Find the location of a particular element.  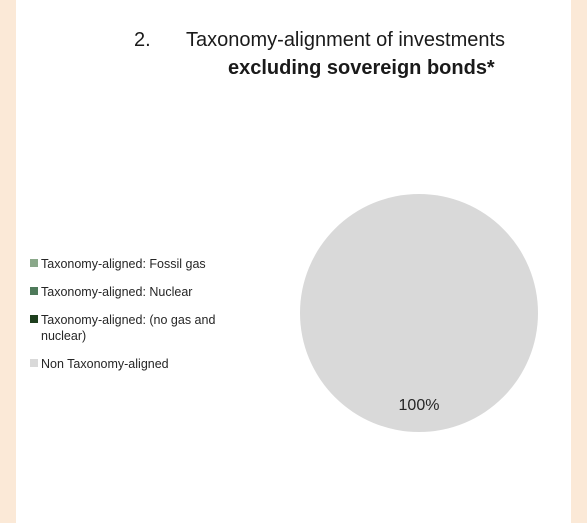

legend-label: Taxonomy-aligned: Nuclear is located at coordinates (117, 292).